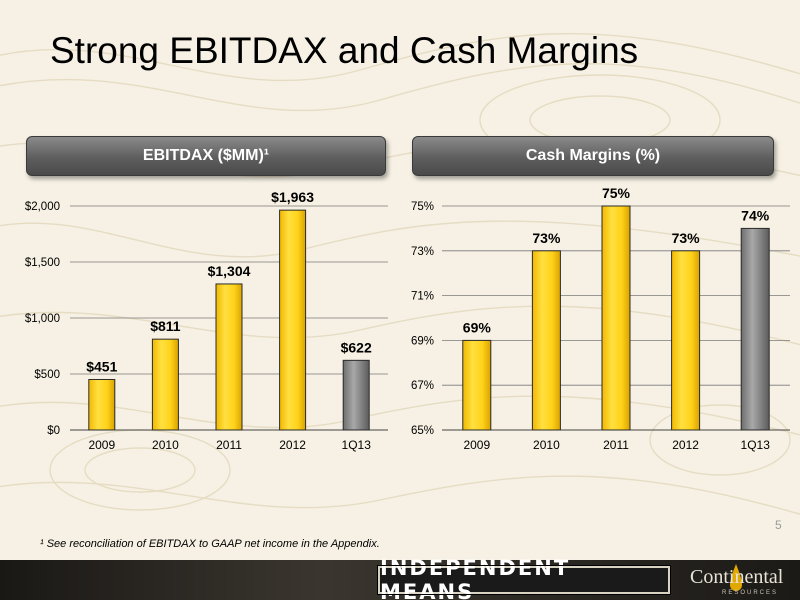 This screenshot has width=800, height=600. I want to click on cash-margin-ytick-label: 71%, so click(422, 297).